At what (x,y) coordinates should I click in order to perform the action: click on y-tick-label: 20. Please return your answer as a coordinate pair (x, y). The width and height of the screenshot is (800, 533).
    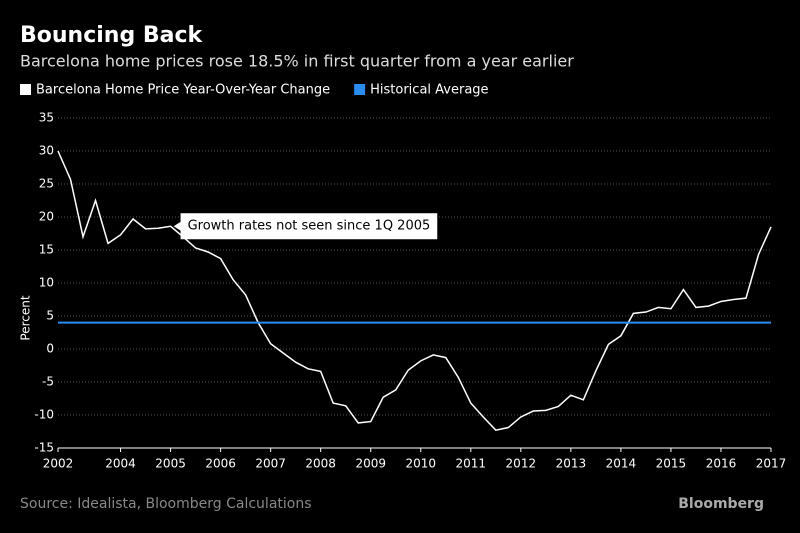
    Looking at the image, I should click on (46, 217).